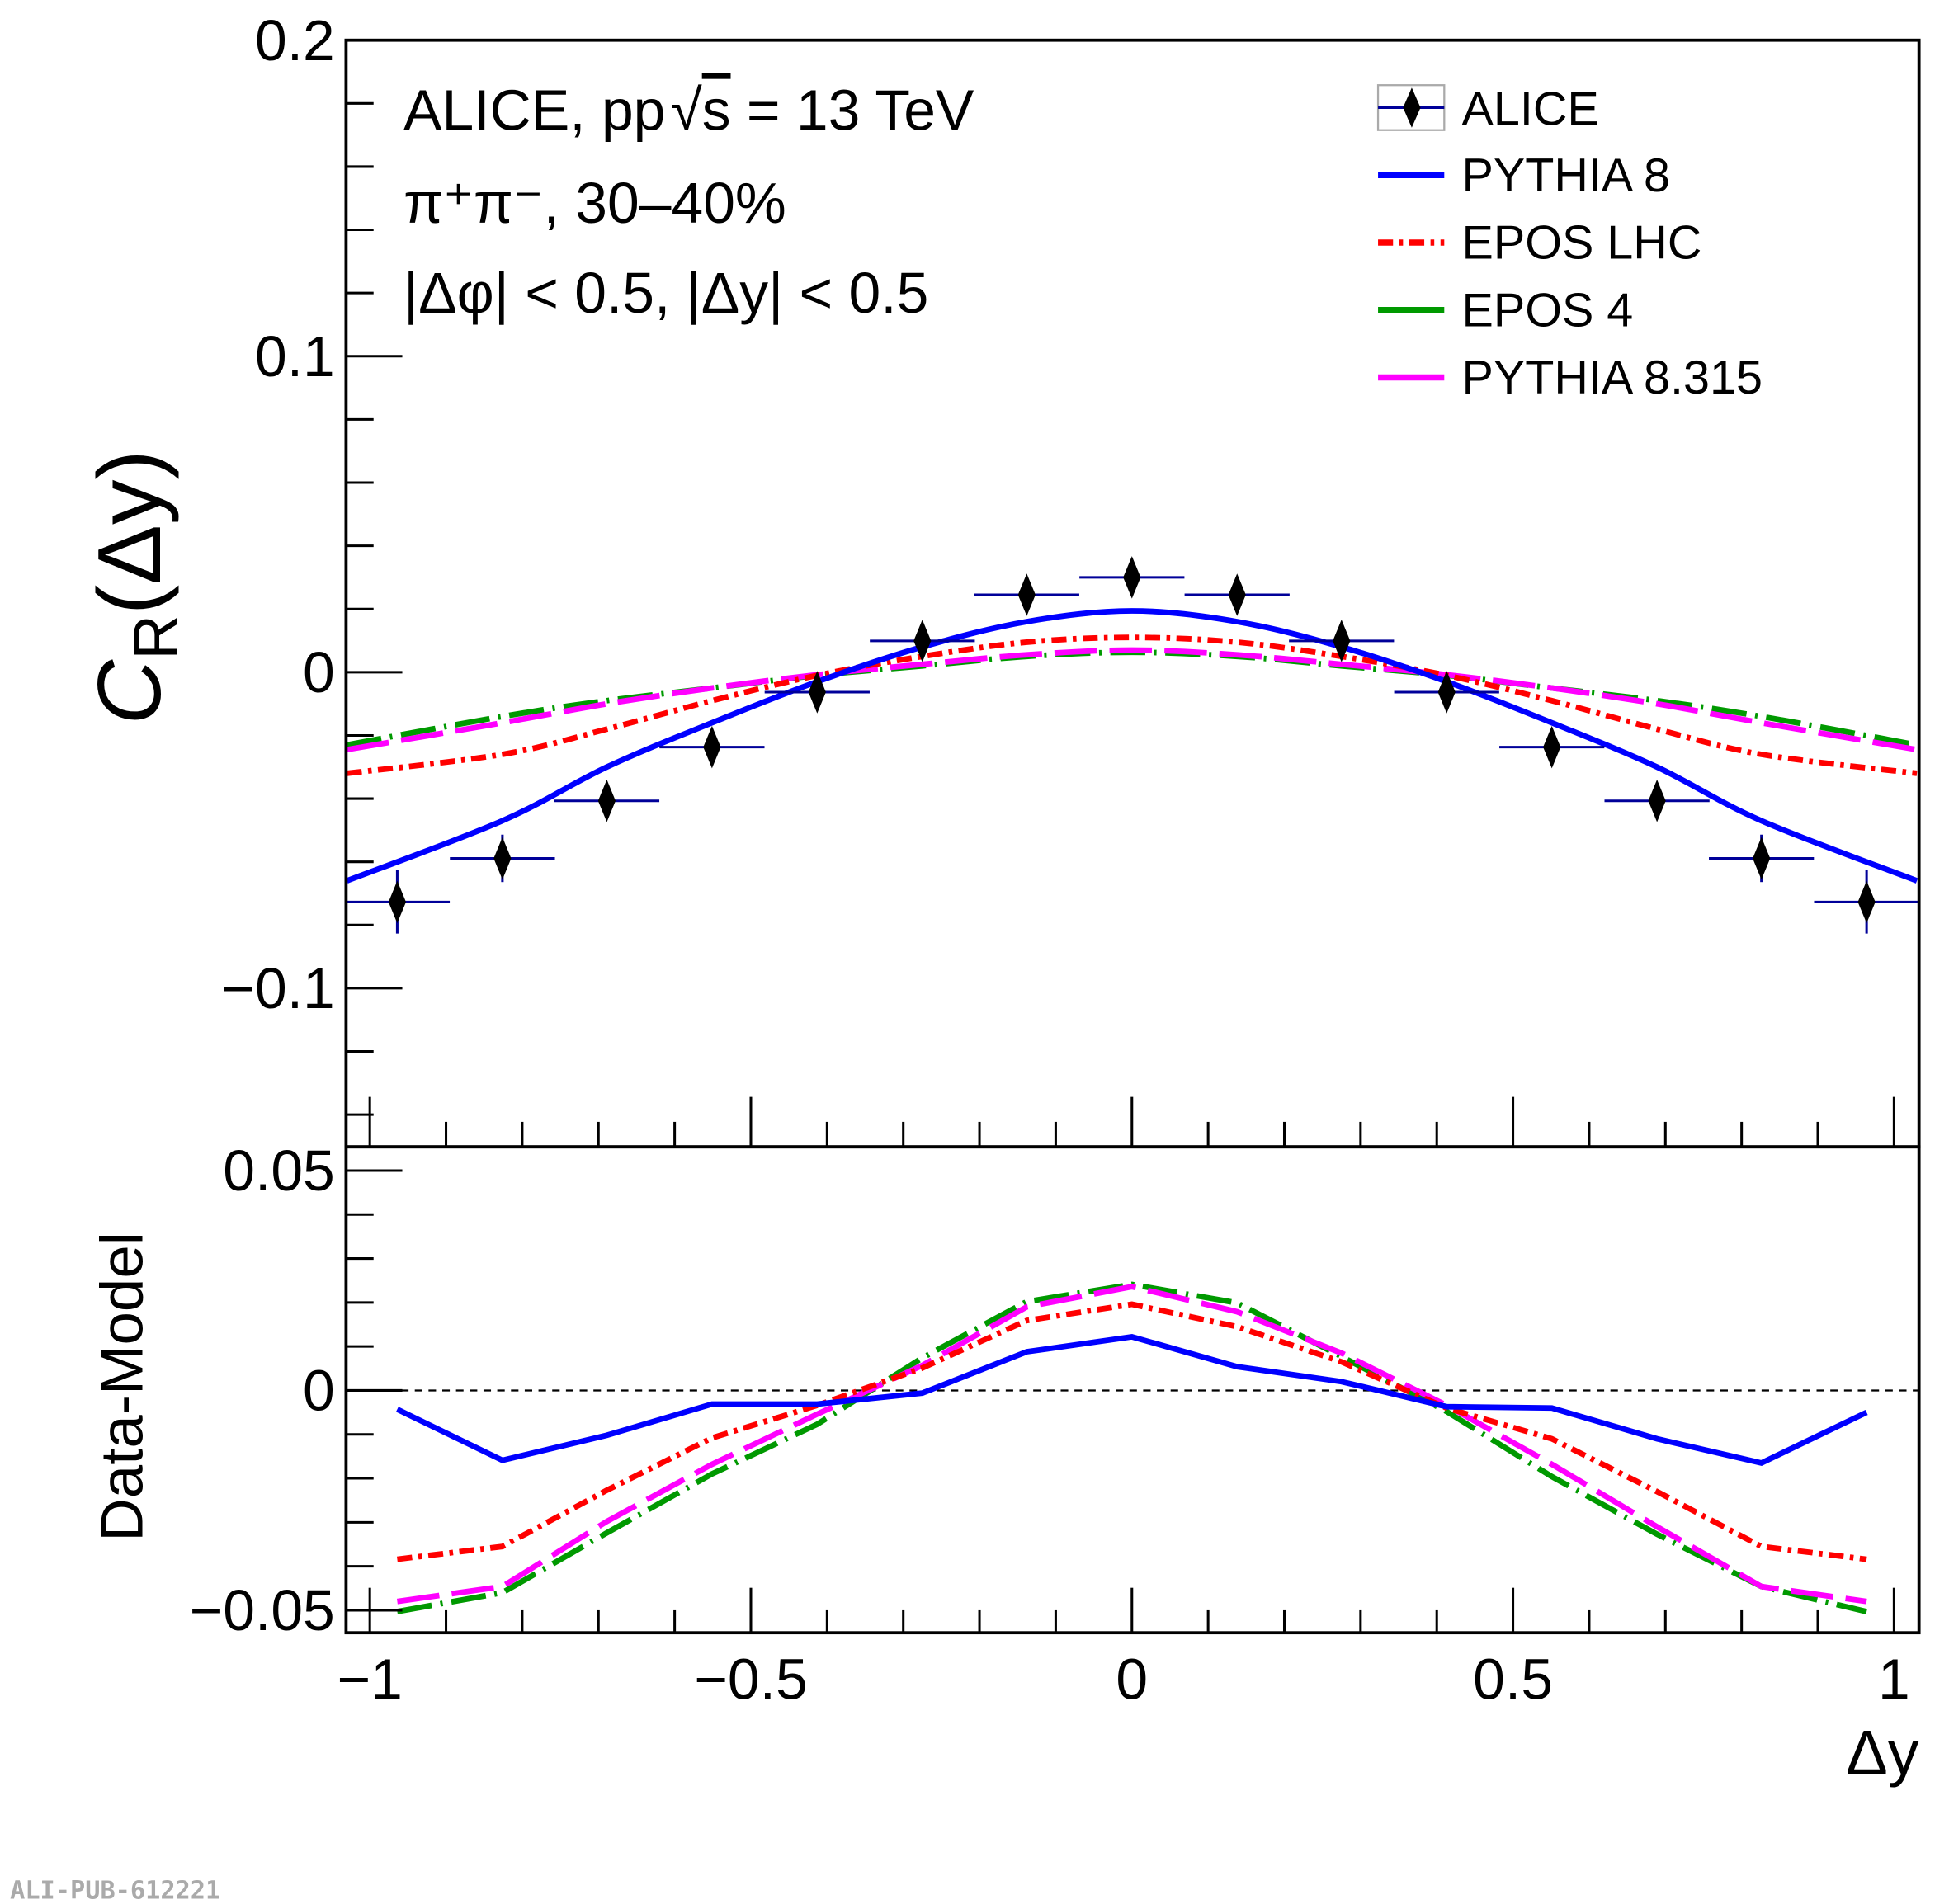 Image resolution: width=1949 pixels, height=1904 pixels. I want to click on legend-entry-epos4: EPOS 4, so click(1505, 310).